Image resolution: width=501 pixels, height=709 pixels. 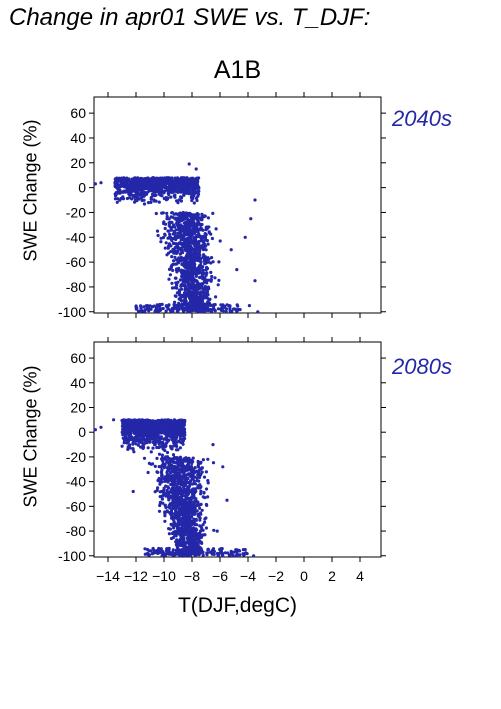 I want to click on y-tick-label: -40, so click(x=76, y=237).